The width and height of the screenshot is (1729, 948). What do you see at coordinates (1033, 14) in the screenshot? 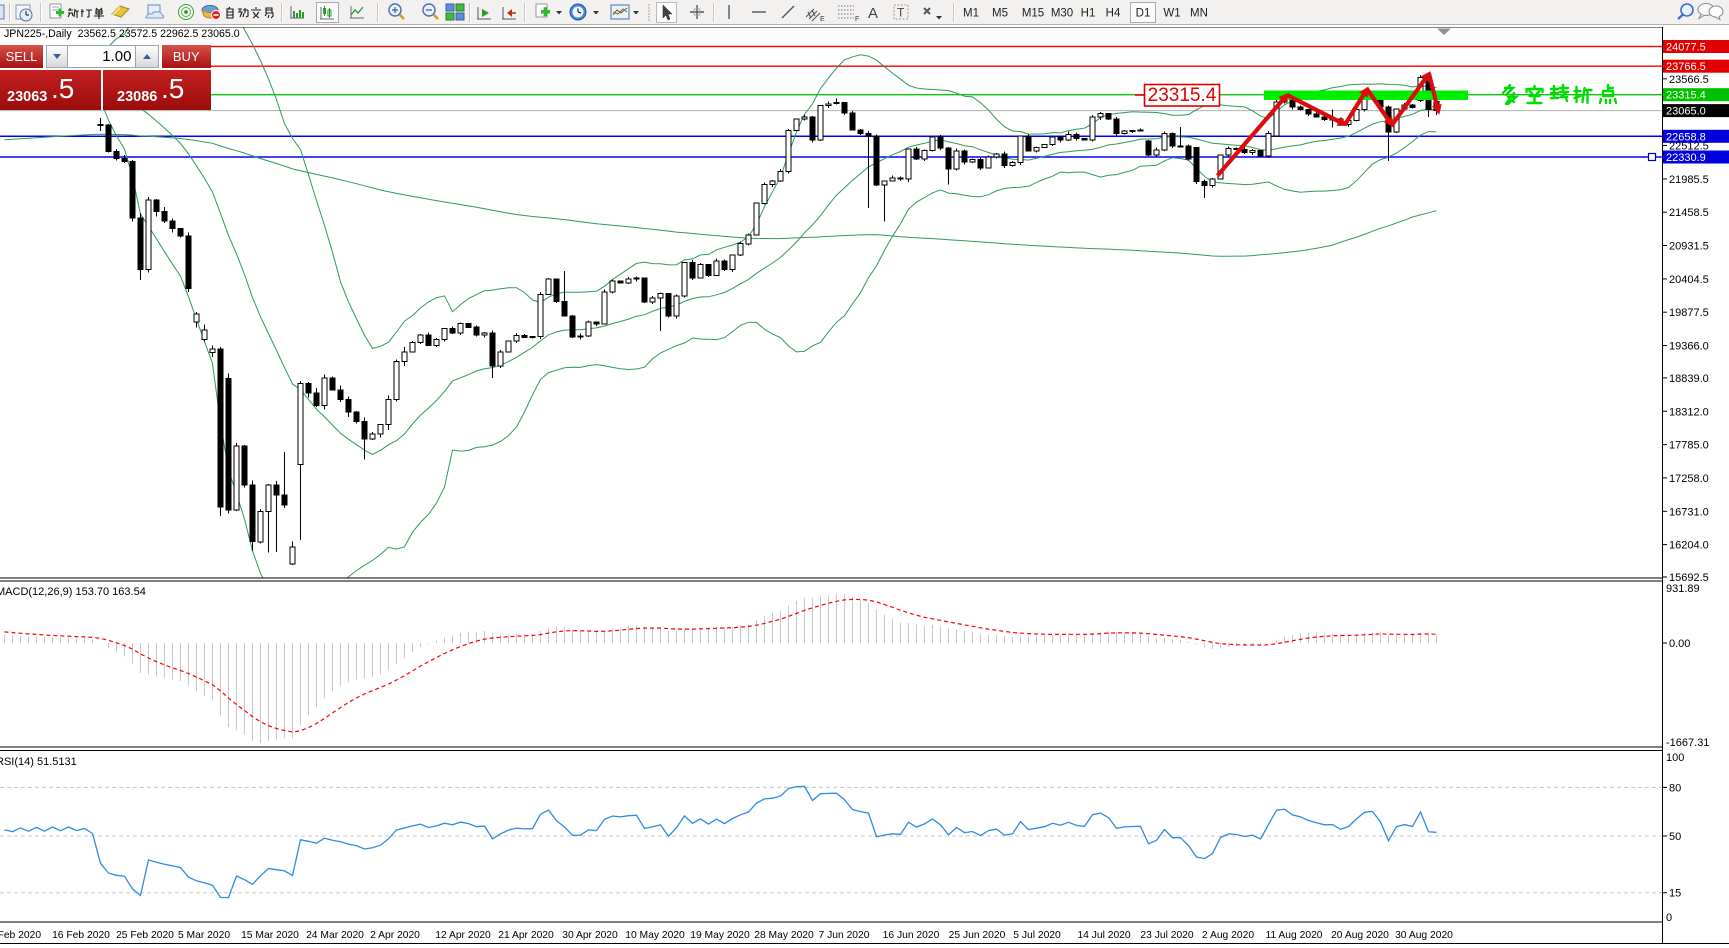
I see `svg-text: M15` at bounding box center [1033, 14].